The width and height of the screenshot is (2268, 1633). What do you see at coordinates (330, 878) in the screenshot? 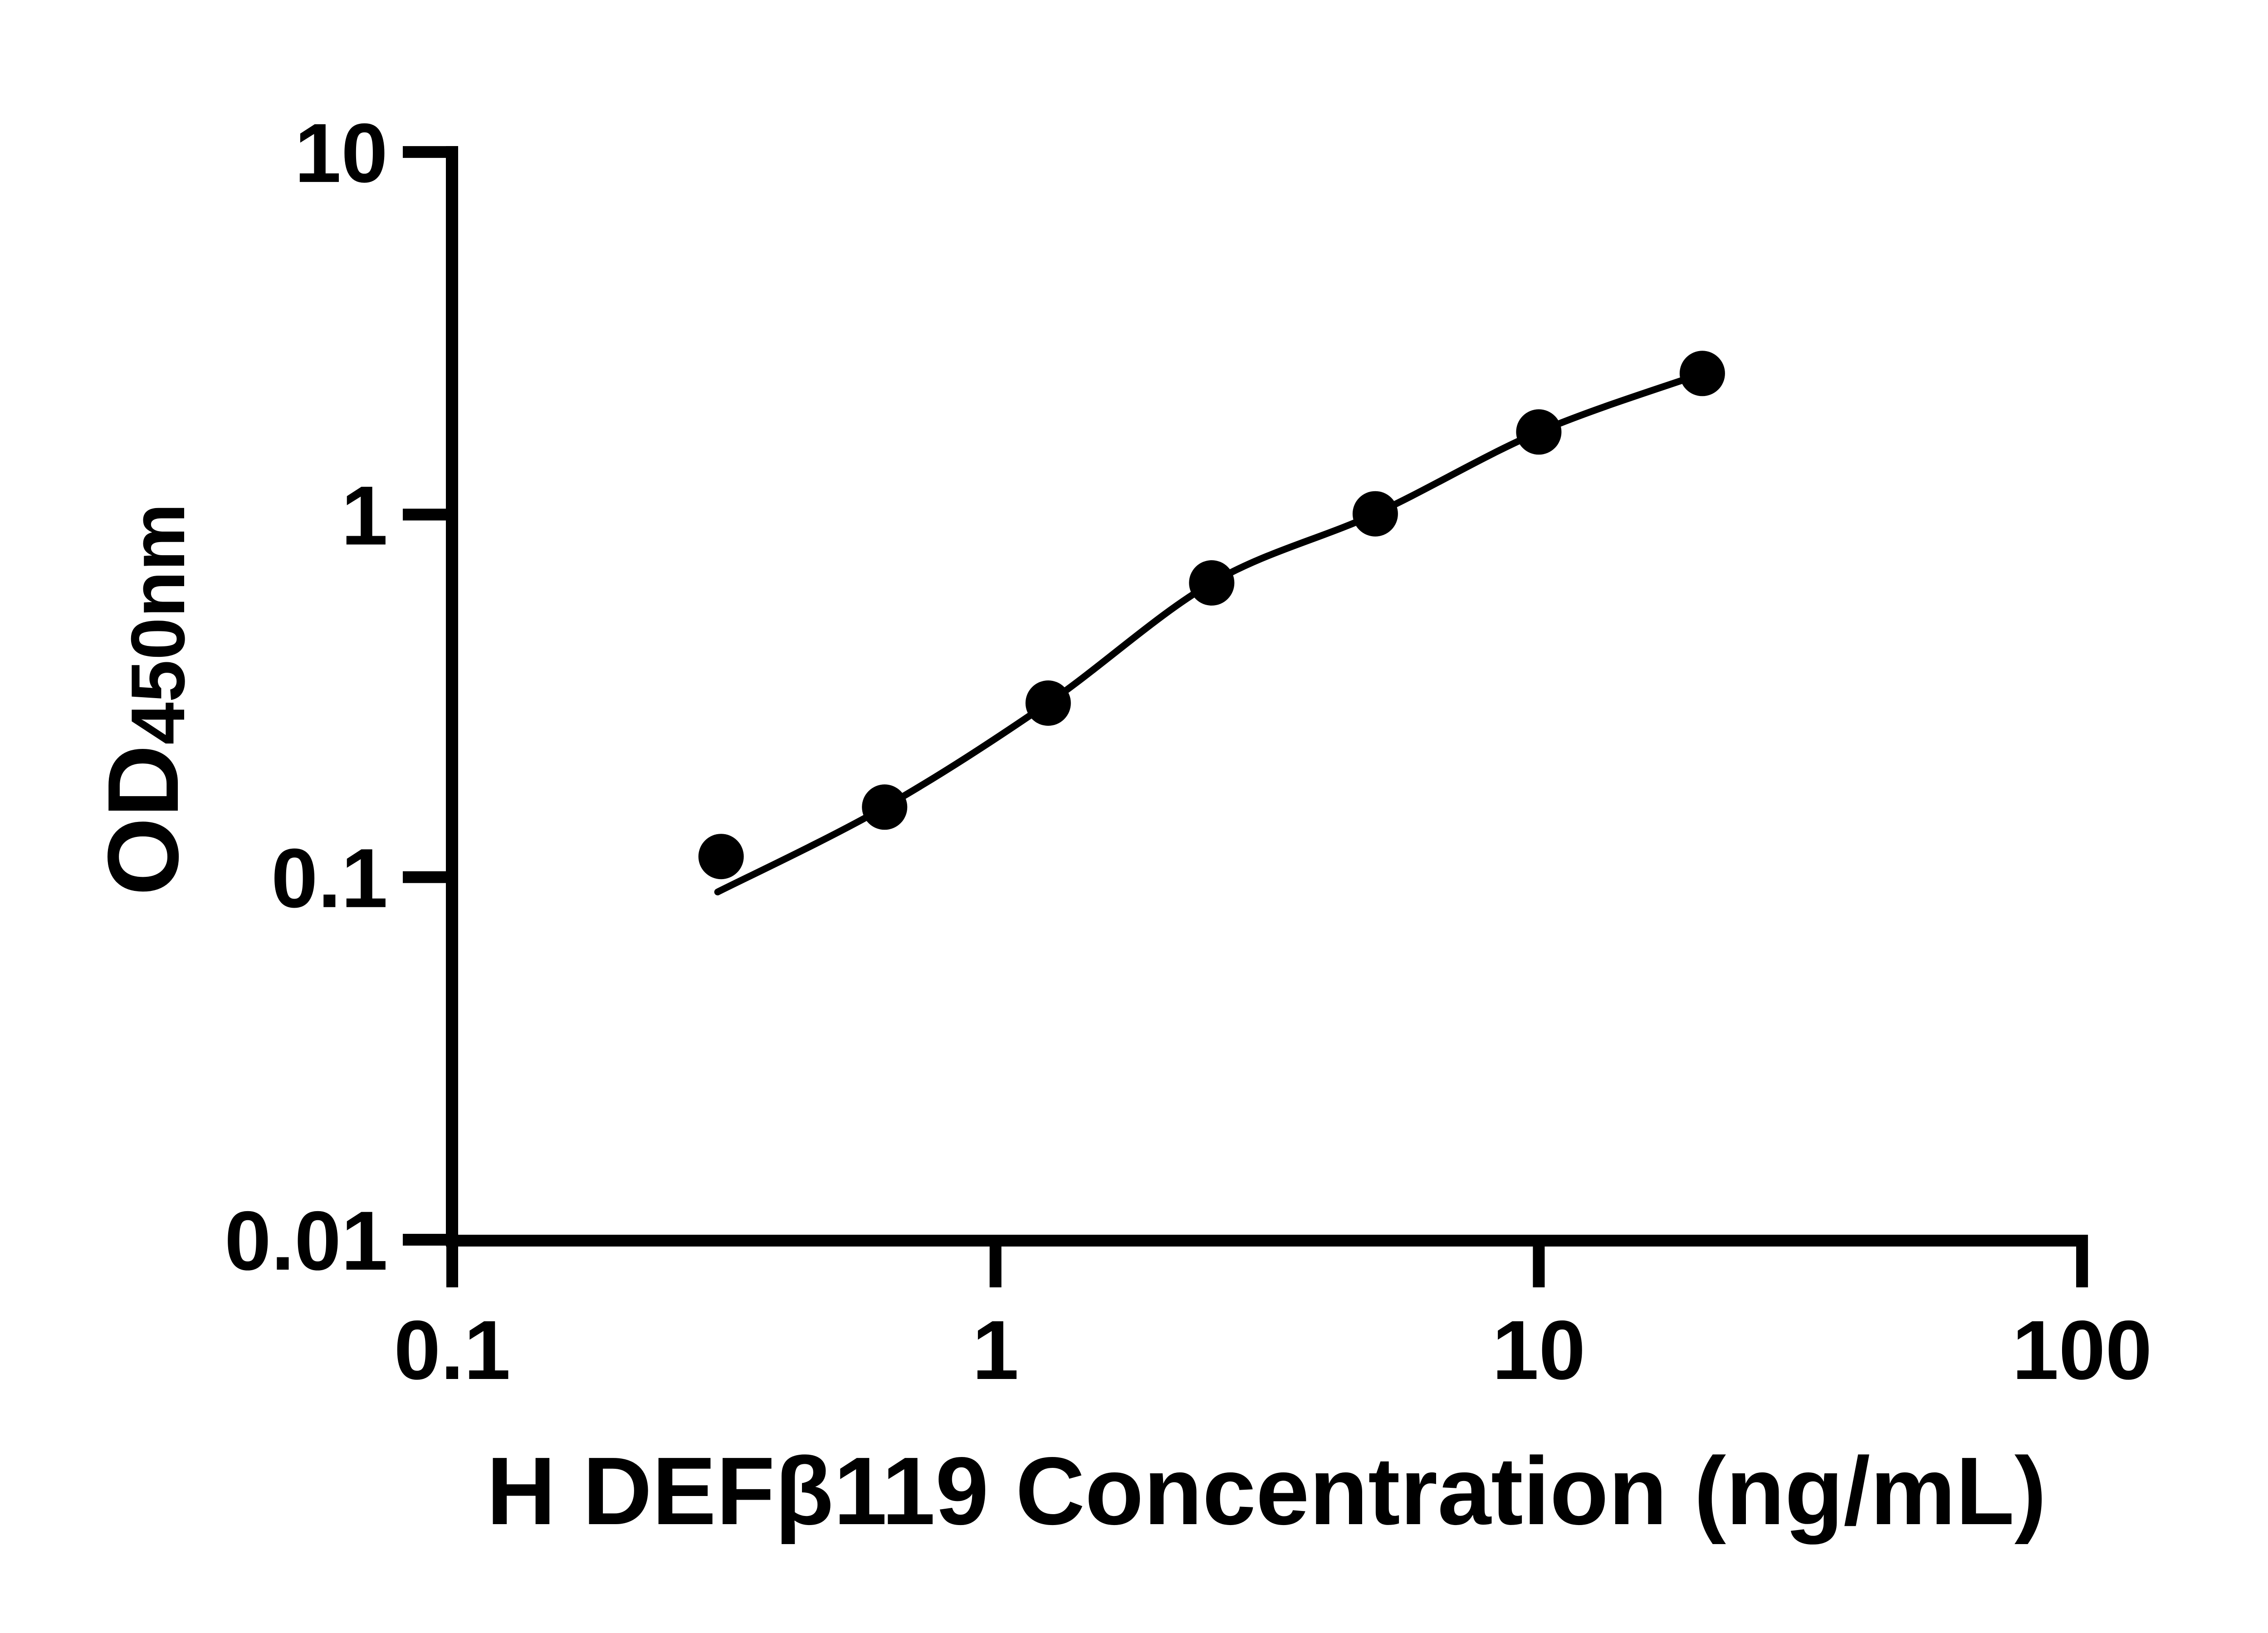
I see `y-tick-label: 0.1` at bounding box center [330, 878].